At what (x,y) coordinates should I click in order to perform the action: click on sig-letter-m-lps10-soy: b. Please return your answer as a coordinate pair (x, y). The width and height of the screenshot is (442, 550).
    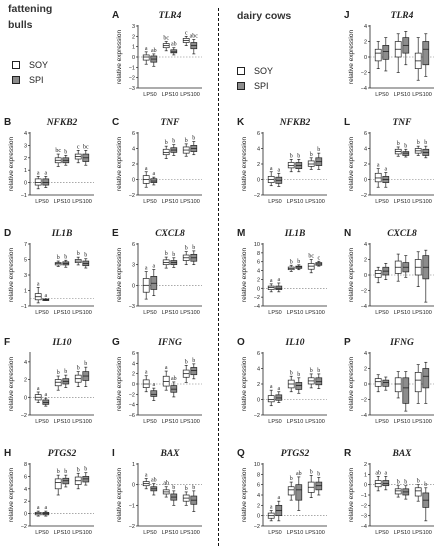
    Looking at the image, I should click on (291, 262).